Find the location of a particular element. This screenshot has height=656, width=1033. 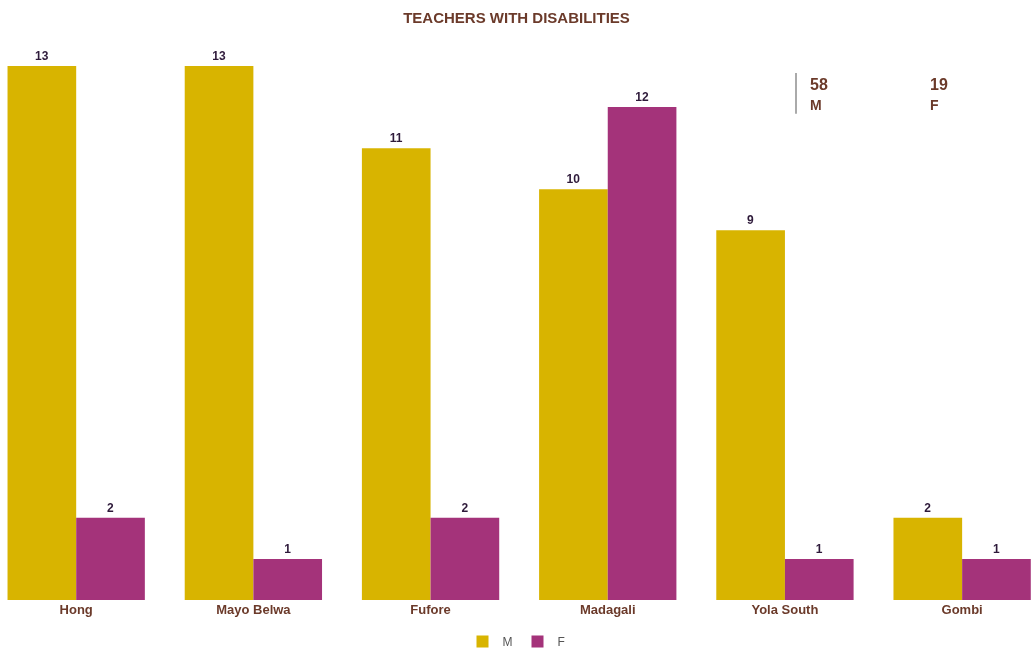

x-tick-label: Madagali is located at coordinates (607, 609).